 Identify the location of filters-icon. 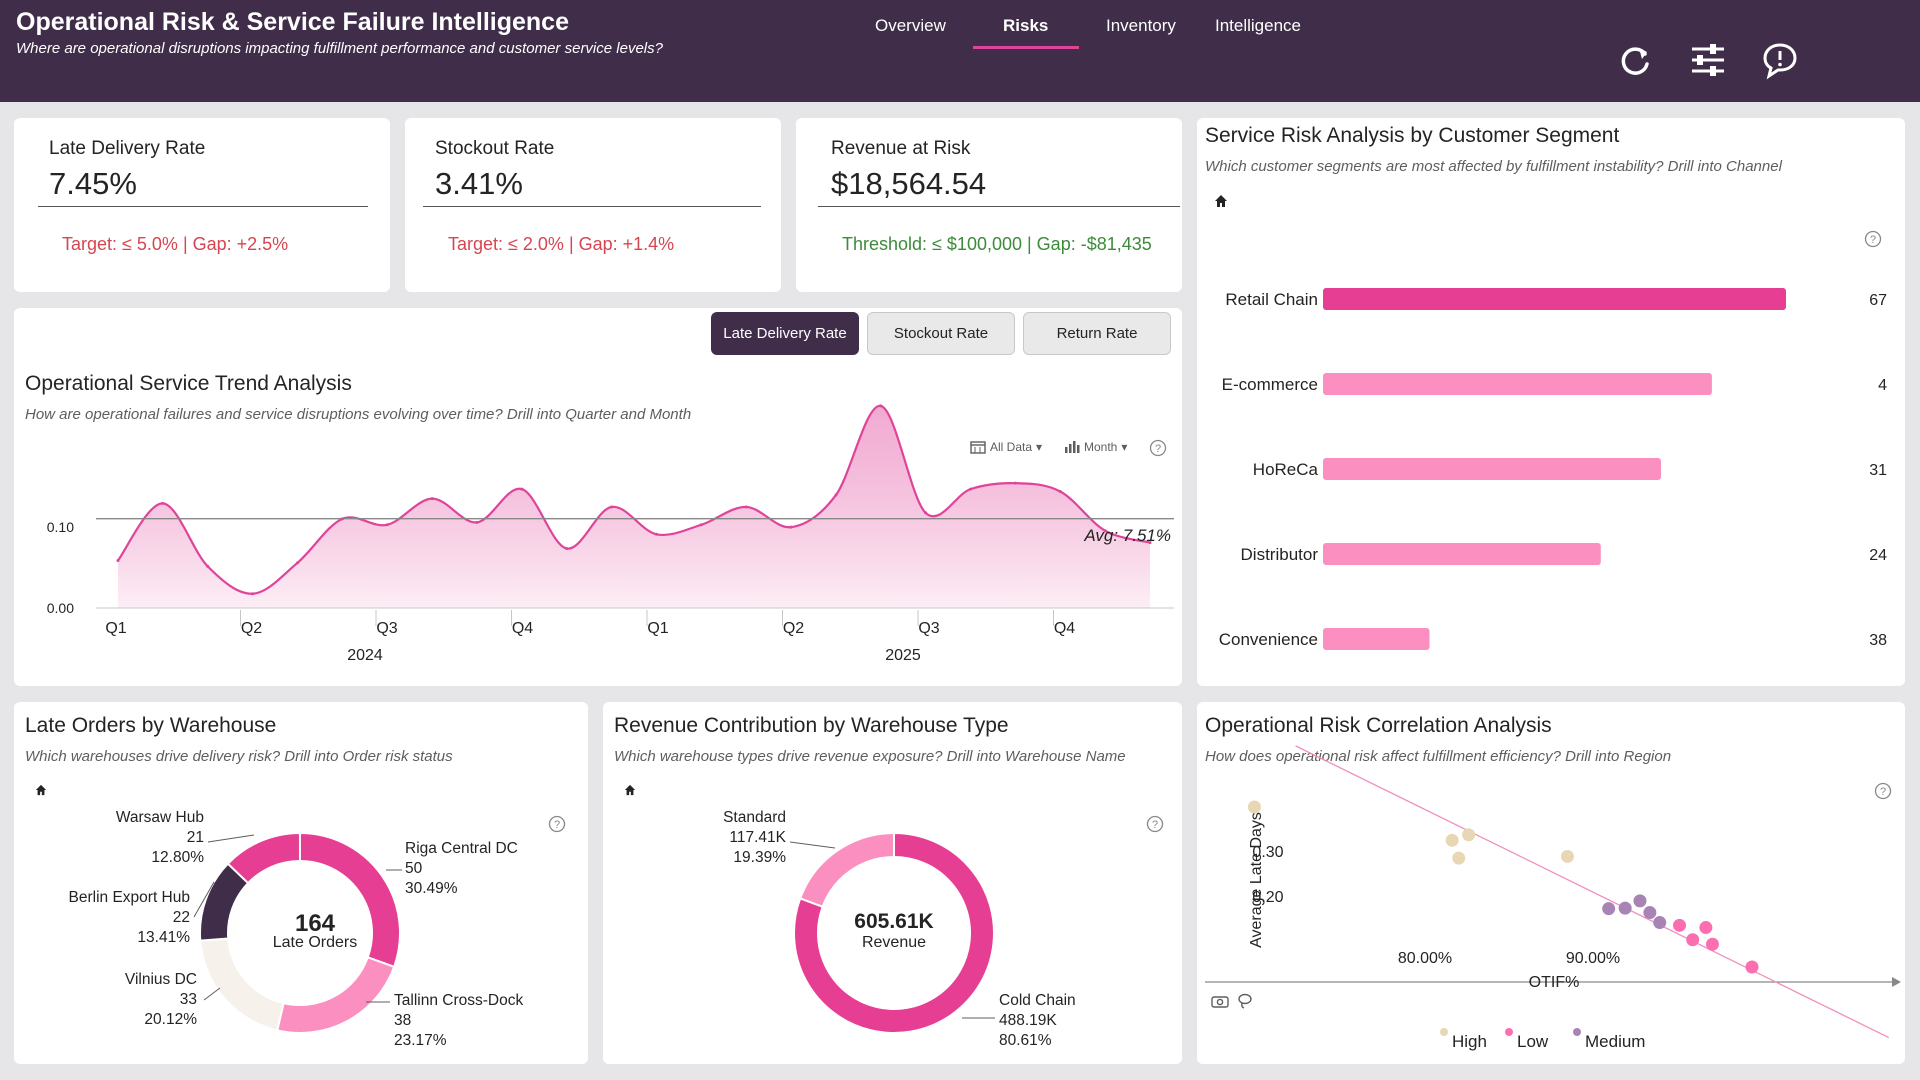
(1708, 60).